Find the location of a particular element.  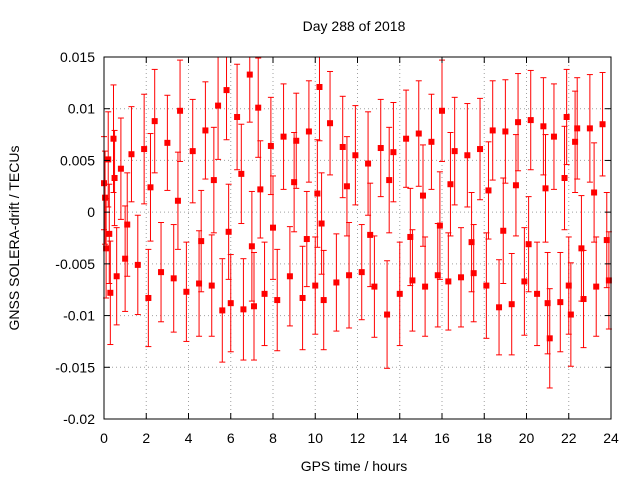

chart-title: Day 288 of 2018 is located at coordinates (354, 26).